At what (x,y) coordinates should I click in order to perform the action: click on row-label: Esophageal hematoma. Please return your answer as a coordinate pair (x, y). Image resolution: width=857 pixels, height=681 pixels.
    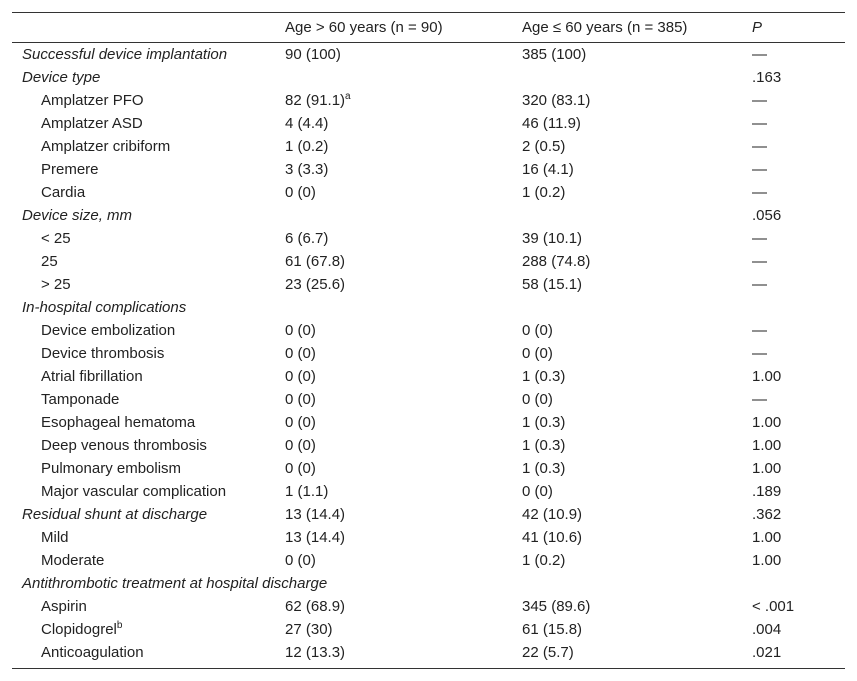
    Looking at the image, I should click on (118, 422).